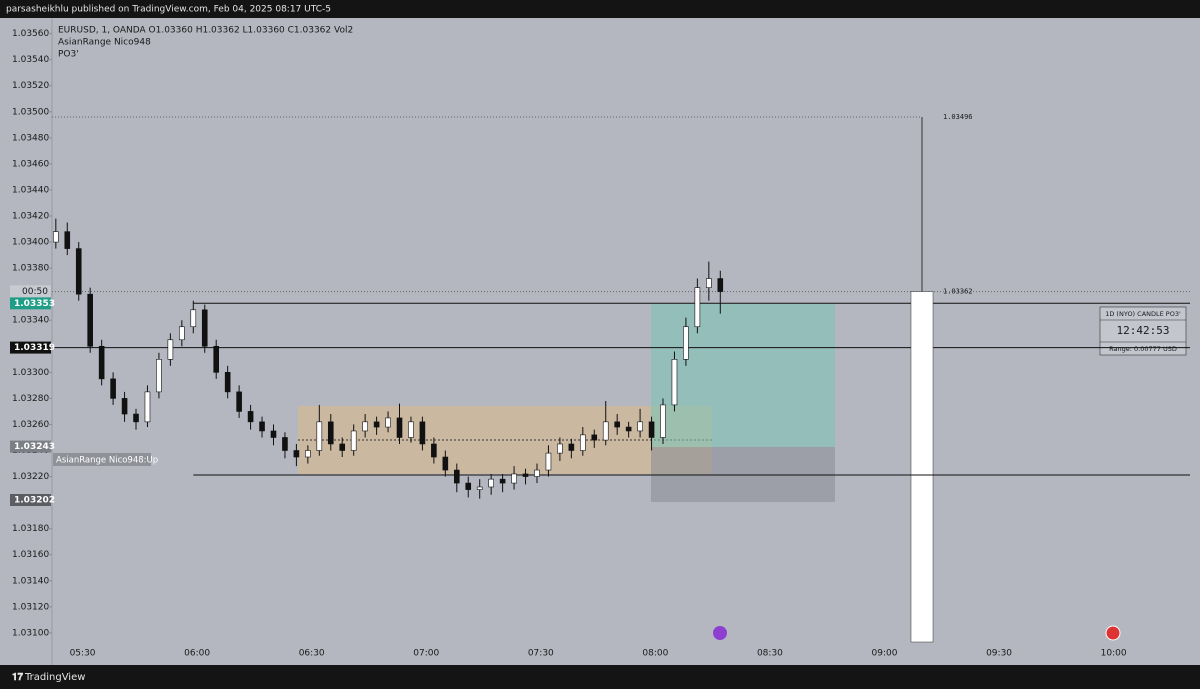 The width and height of the screenshot is (1200, 689). I want to click on countdown-box, so click(30, 291).